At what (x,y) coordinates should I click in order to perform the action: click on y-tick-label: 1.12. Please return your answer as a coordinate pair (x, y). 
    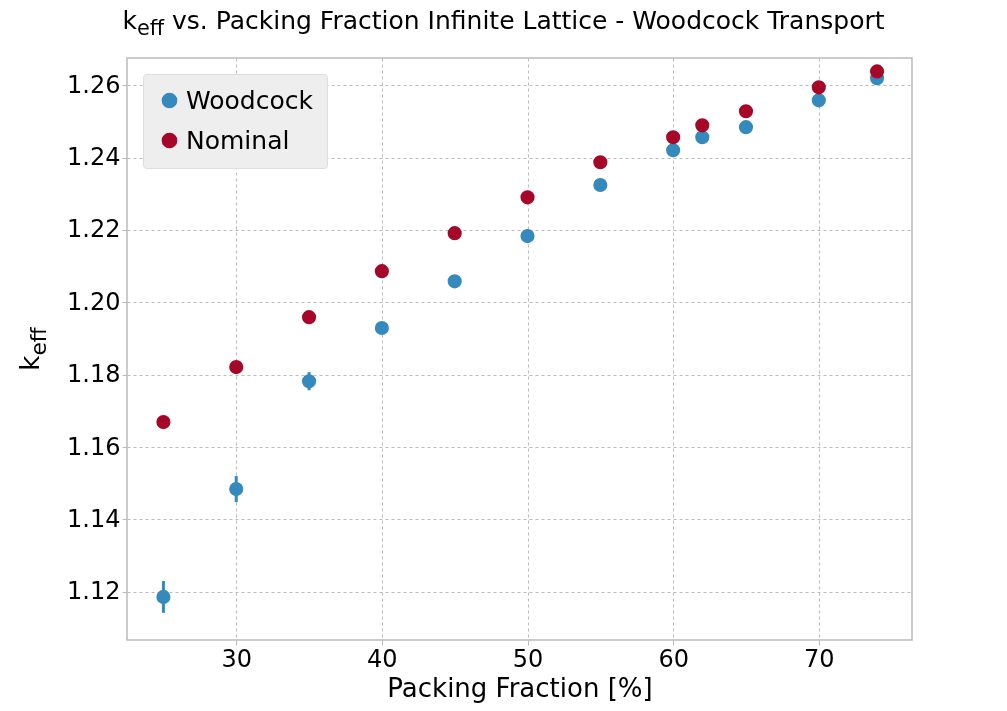
    Looking at the image, I should click on (94, 591).